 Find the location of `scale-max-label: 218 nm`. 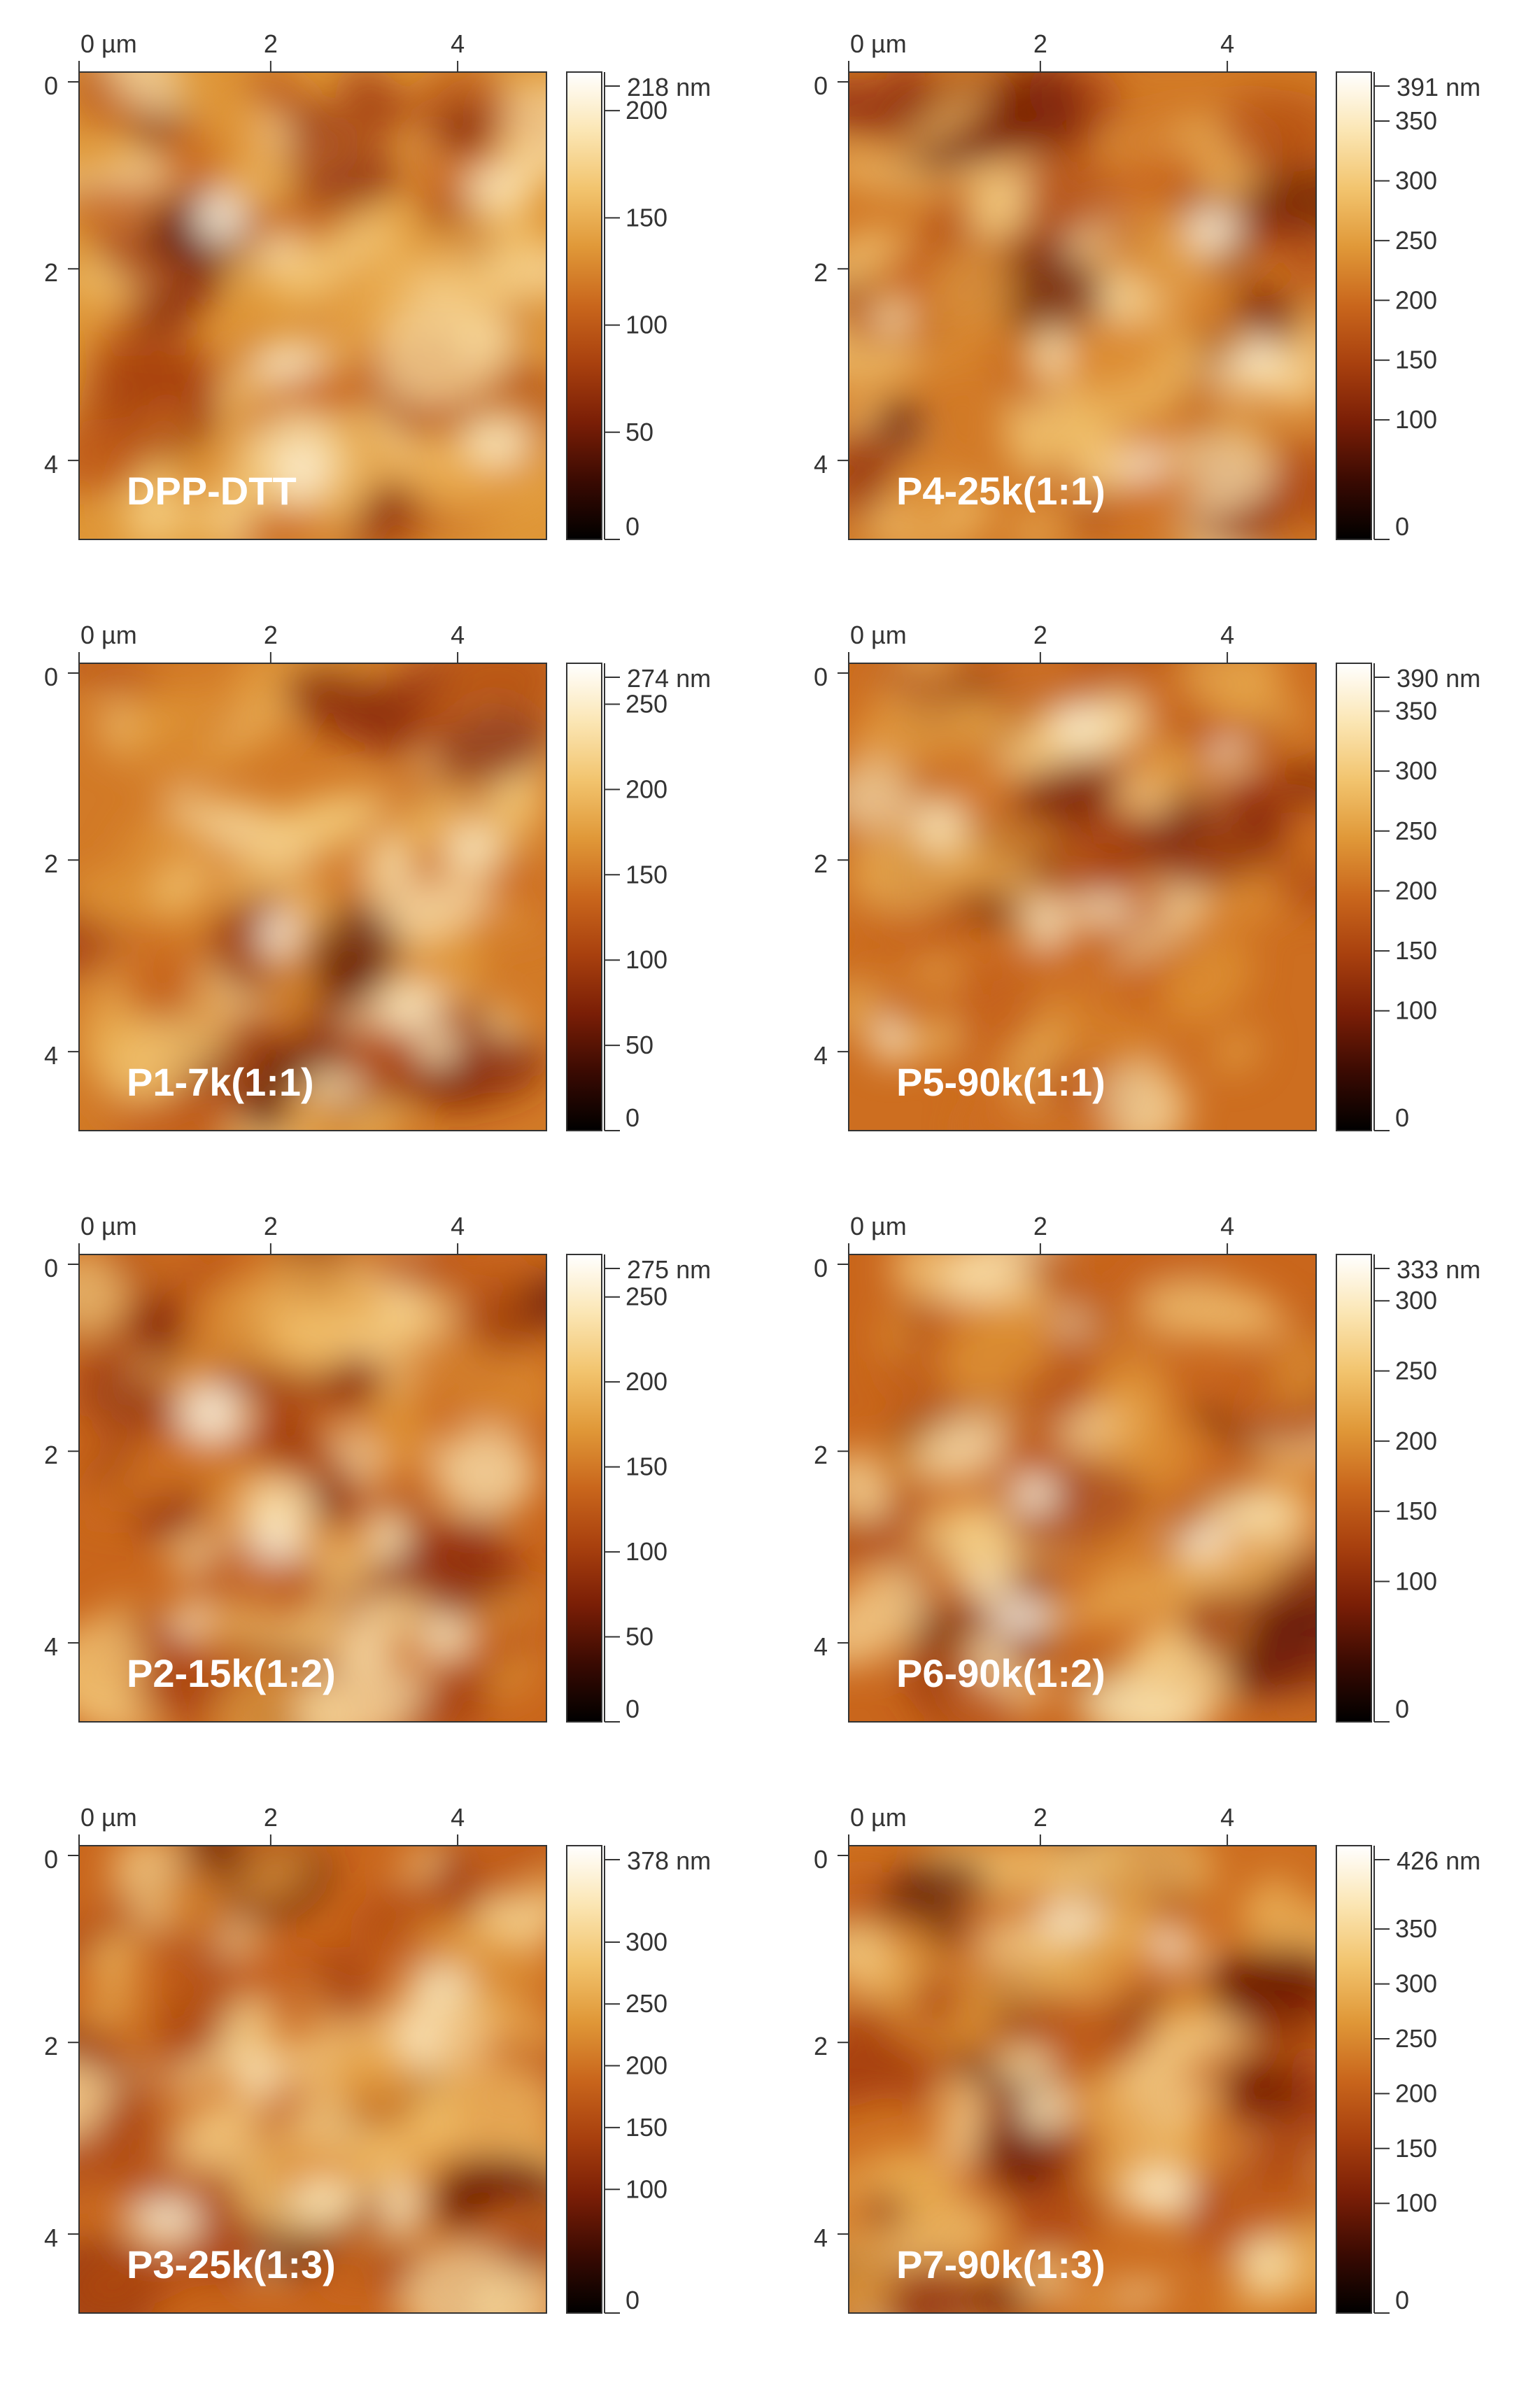

scale-max-label: 218 nm is located at coordinates (669, 87).